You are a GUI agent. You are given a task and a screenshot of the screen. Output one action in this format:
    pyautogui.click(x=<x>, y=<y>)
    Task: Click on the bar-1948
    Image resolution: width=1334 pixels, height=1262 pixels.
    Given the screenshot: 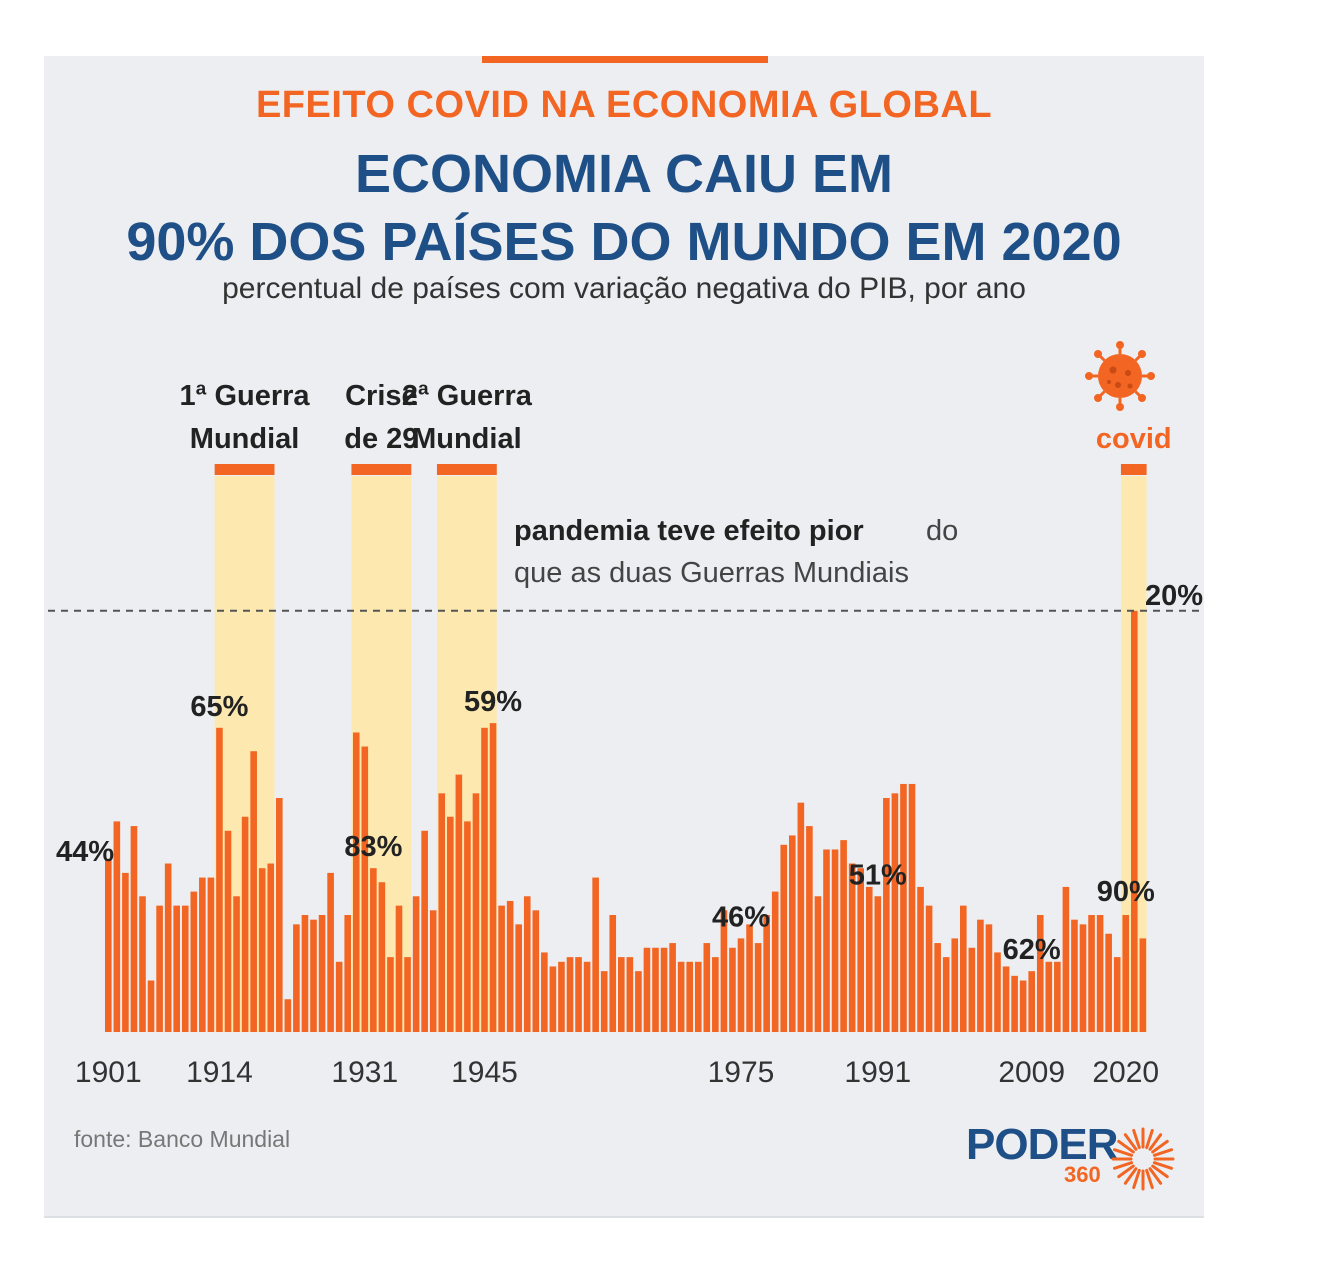 What is the action you would take?
    pyautogui.click(x=510, y=966)
    